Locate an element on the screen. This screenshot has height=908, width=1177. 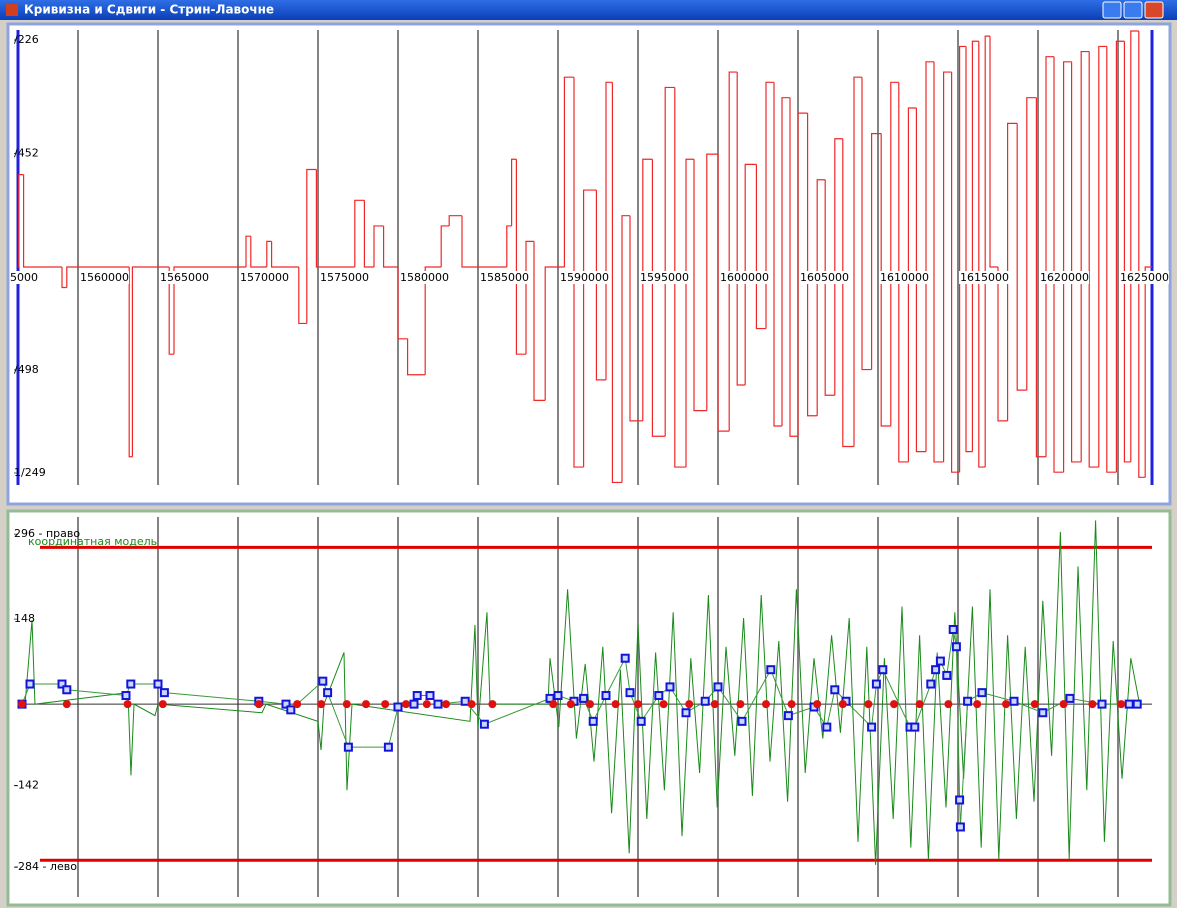
x-tick-label: 1575000 is located at coordinates (344, 277).